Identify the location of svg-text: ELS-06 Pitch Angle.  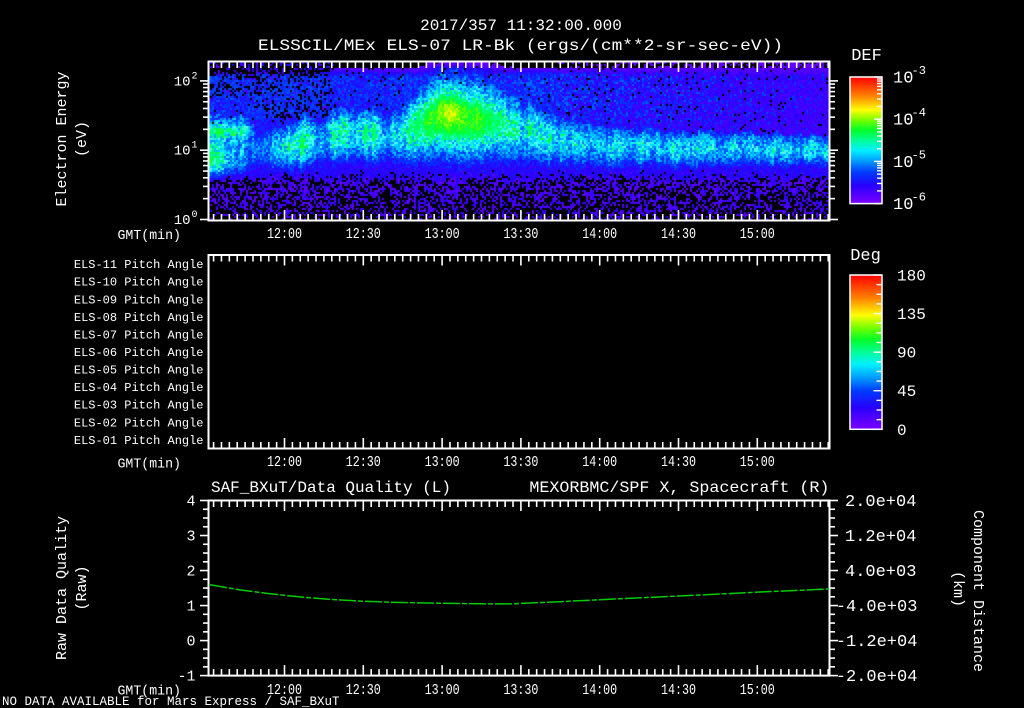
(139, 353).